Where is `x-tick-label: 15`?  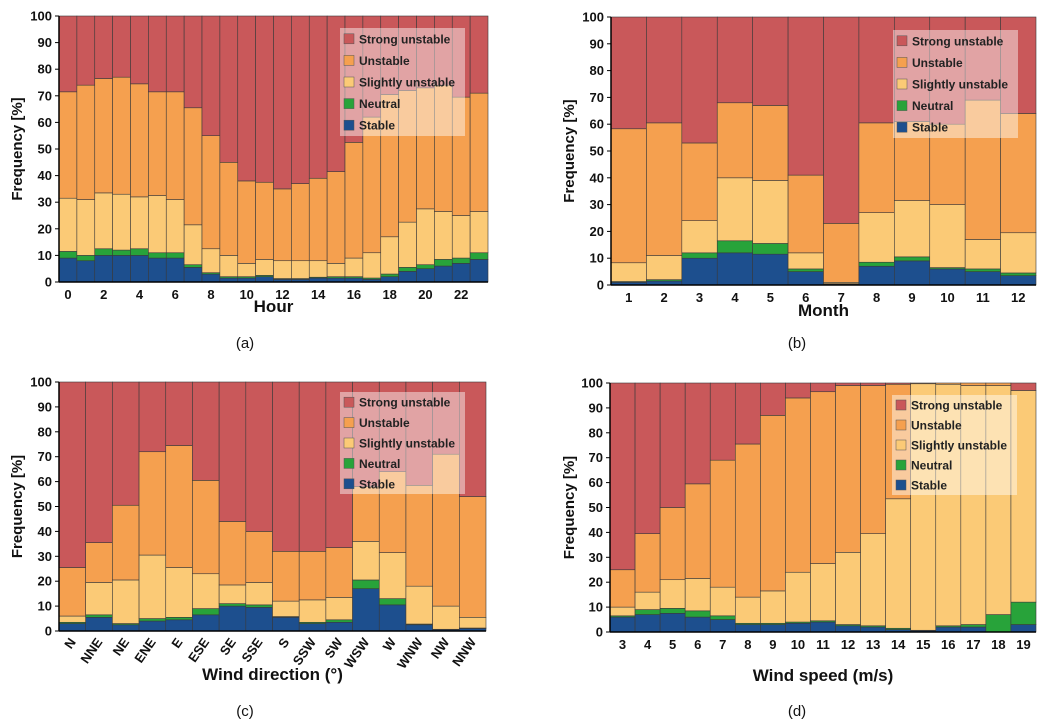 x-tick-label: 15 is located at coordinates (923, 644).